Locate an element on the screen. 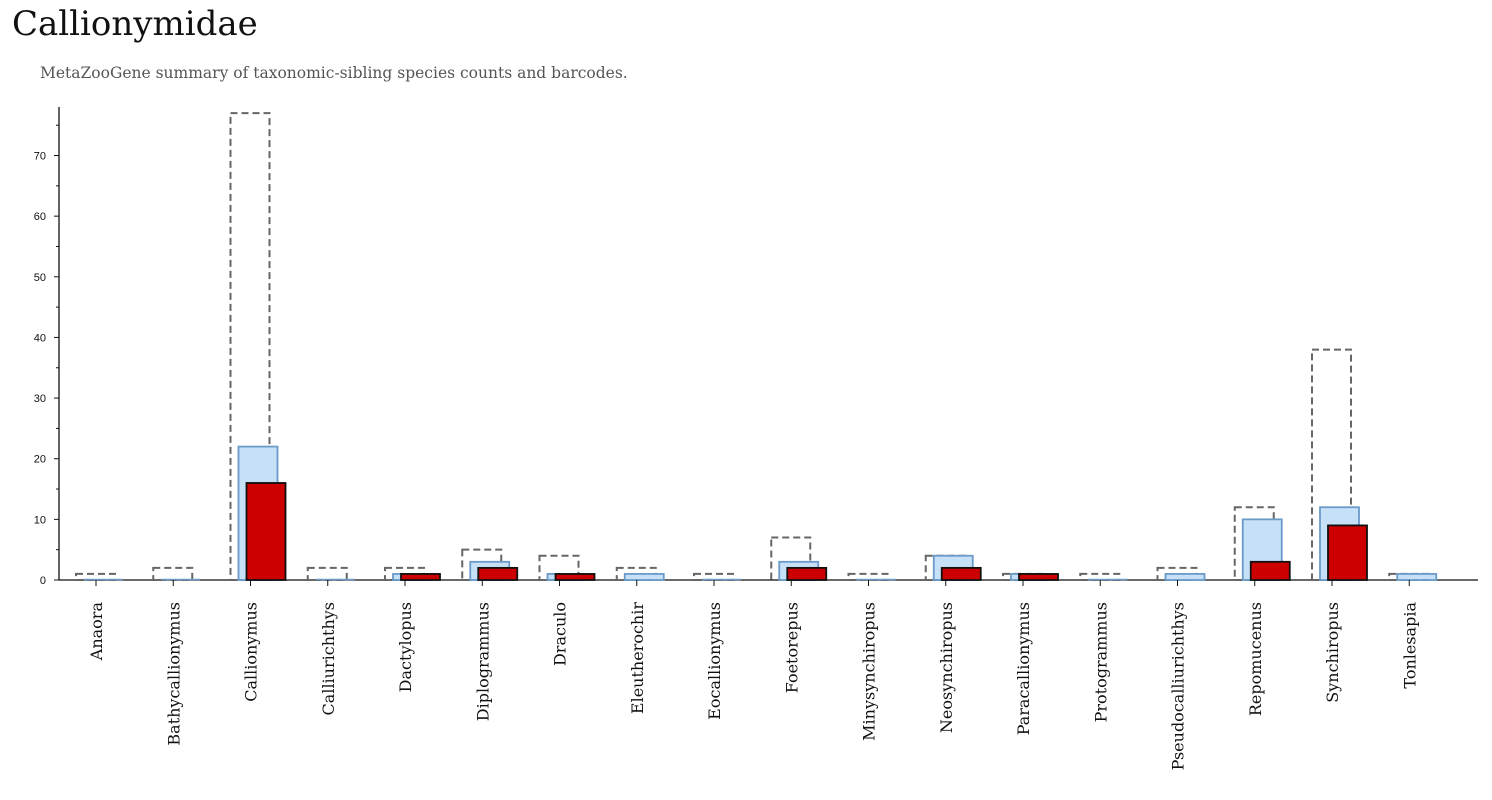  chart-title: Callionymidae is located at coordinates (135, 24).